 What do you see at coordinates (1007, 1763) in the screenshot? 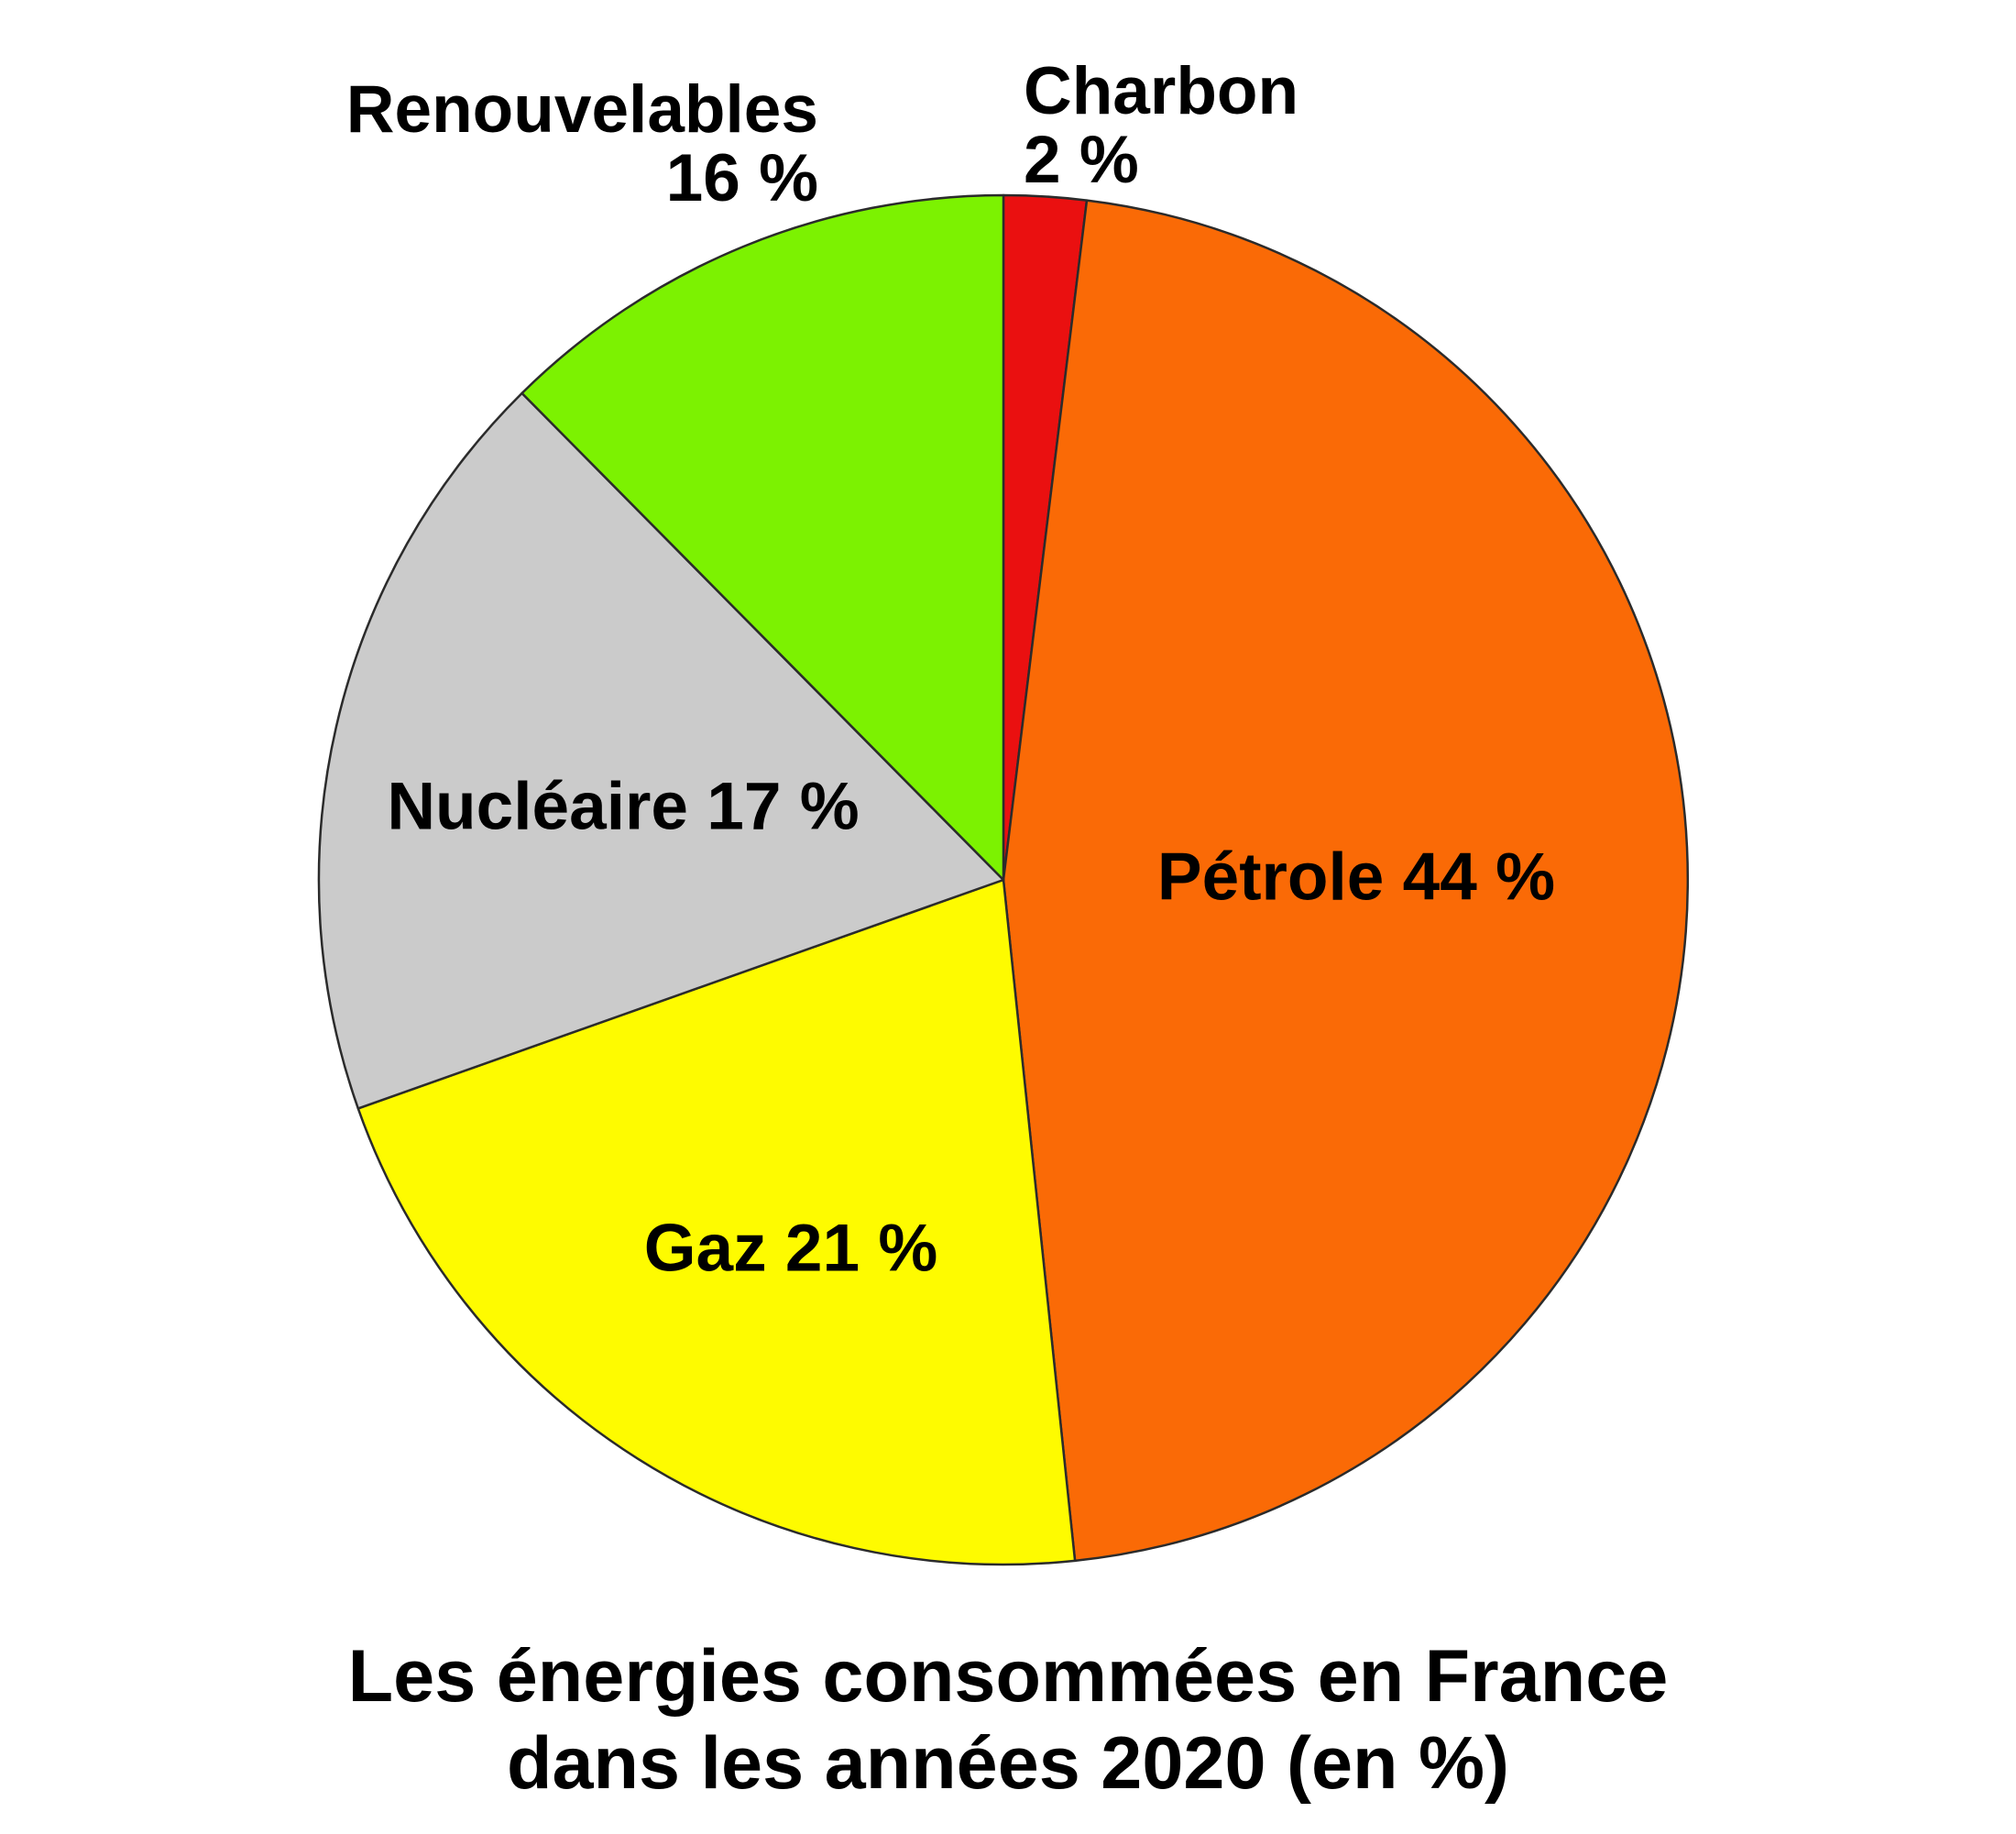
I see `chart-title-line-2: dans les années 2020 (en %)` at bounding box center [1007, 1763].